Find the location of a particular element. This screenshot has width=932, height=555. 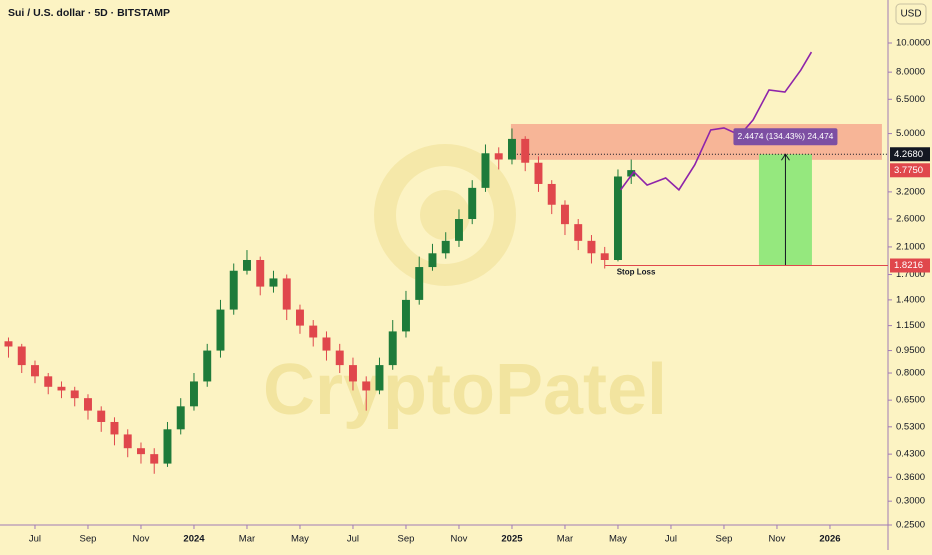

measure-box is located at coordinates (785, 137).